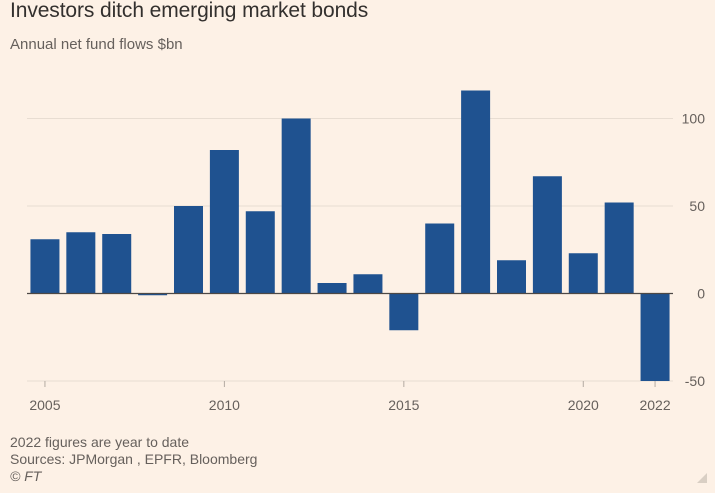 This screenshot has width=715, height=493. I want to click on y-tick-label: 100, so click(694, 119).